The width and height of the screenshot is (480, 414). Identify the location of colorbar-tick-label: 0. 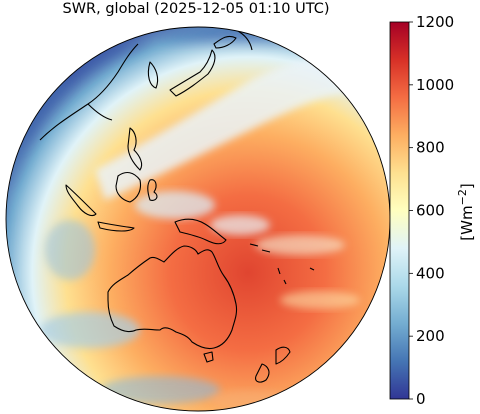
(421, 399).